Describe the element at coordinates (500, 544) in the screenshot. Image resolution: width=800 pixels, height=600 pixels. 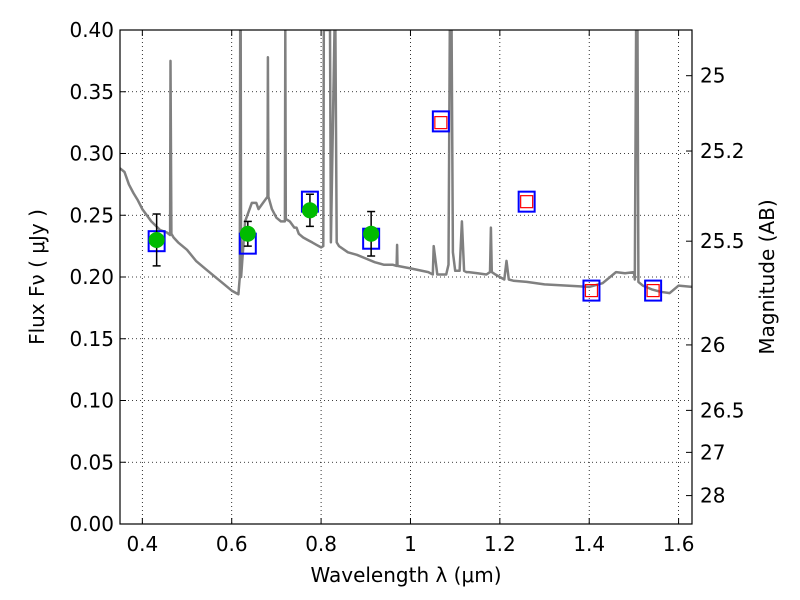
I see `x-tick-label: 1.2` at that location.